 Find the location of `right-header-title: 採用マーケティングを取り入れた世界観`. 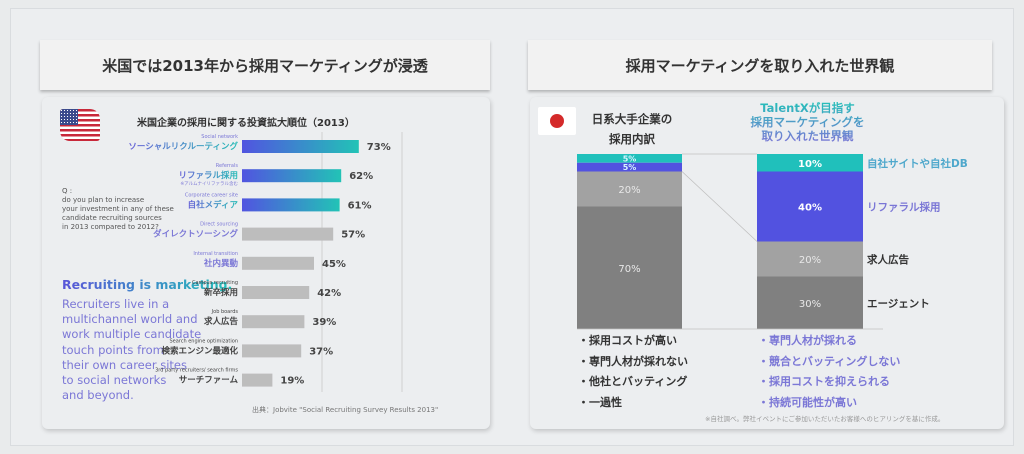

right-header-title: 採用マーケティングを取り入れた世界観 is located at coordinates (760, 65).